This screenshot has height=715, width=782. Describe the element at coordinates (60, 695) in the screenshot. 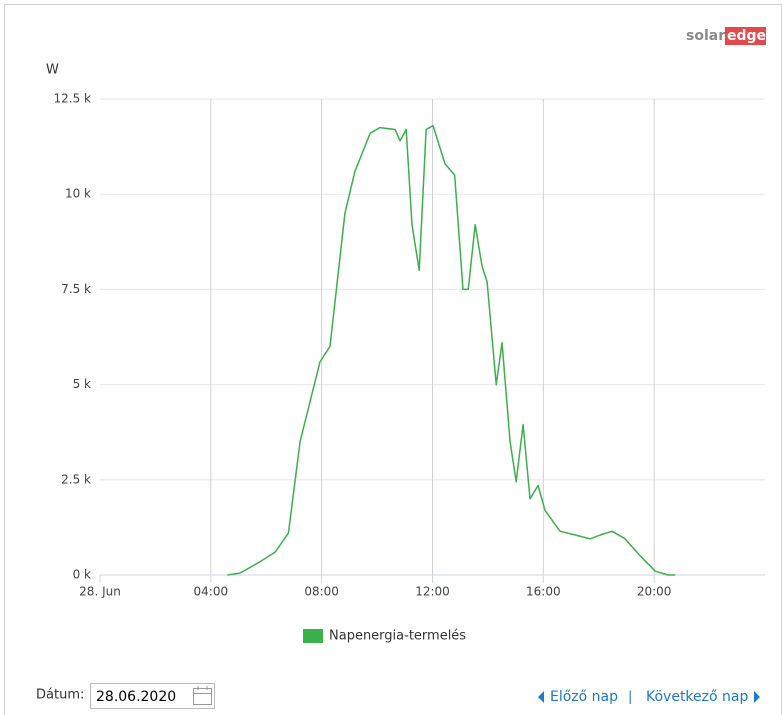

I see `date-label: Dátum:` at that location.